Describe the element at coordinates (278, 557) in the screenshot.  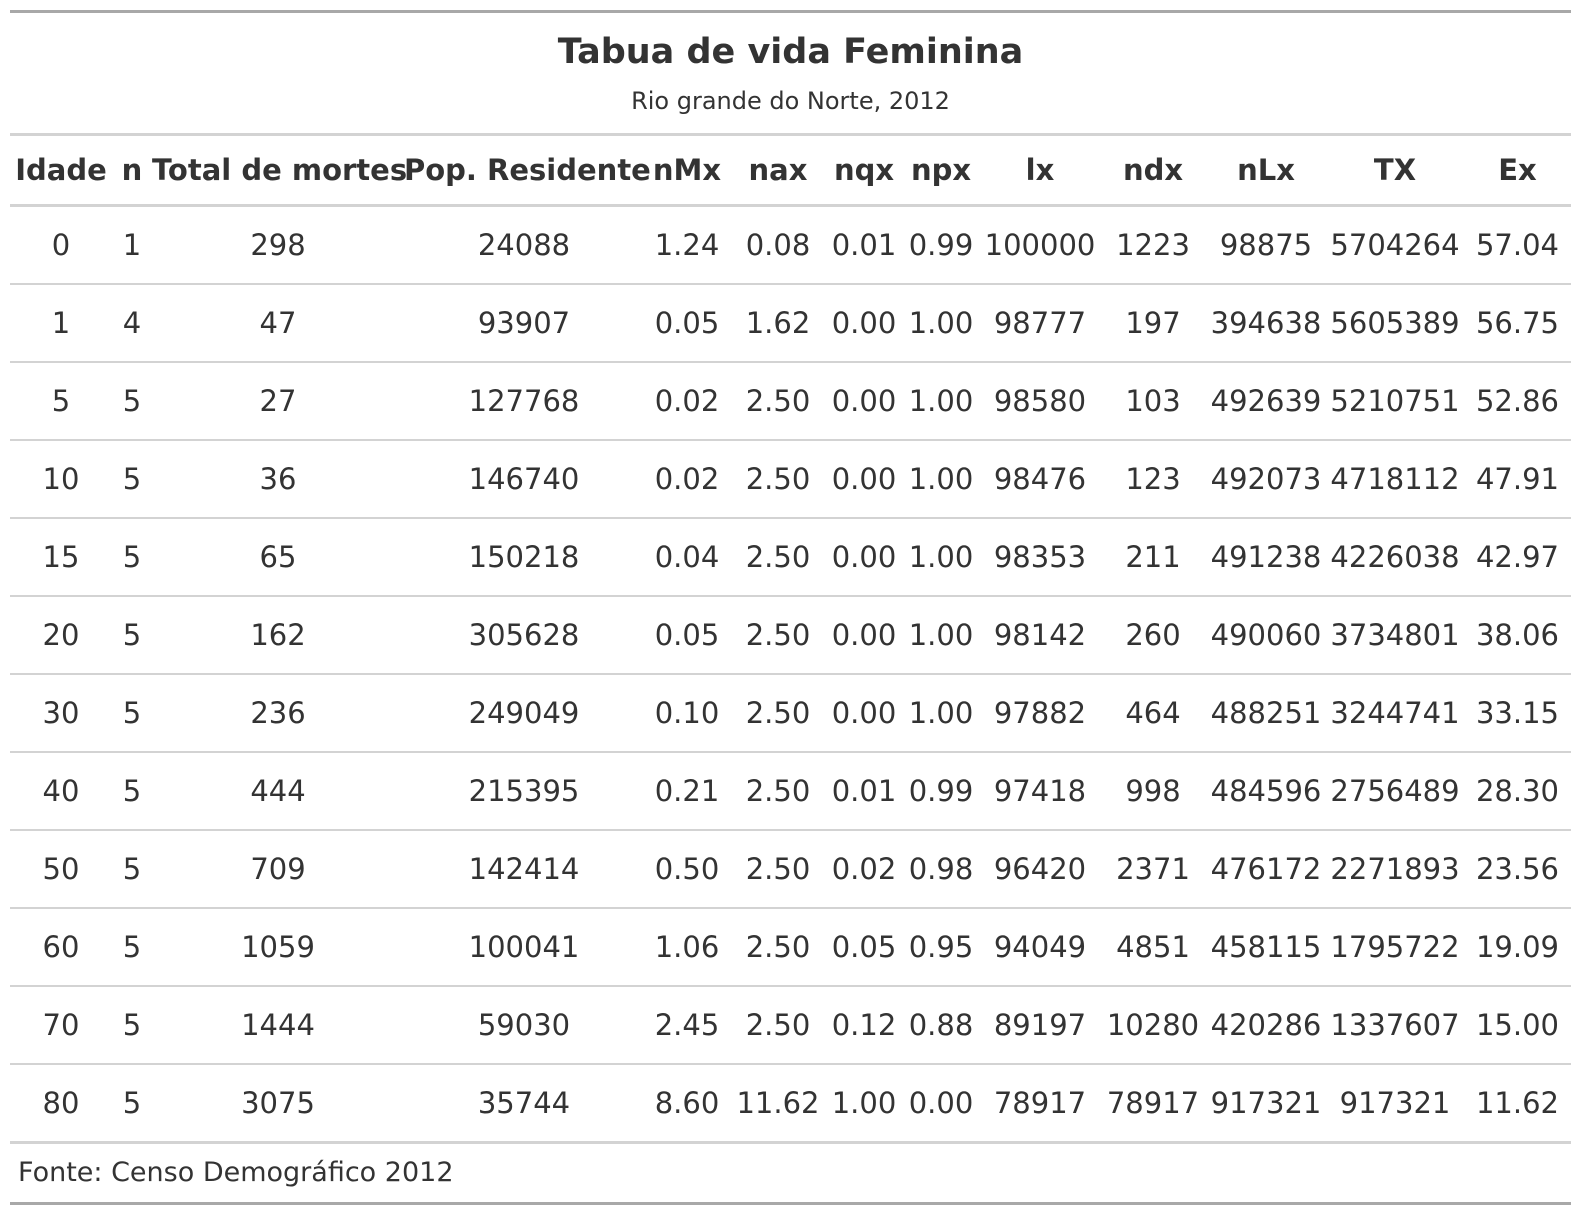
I see `cell-total-de-mortes: 65` at that location.